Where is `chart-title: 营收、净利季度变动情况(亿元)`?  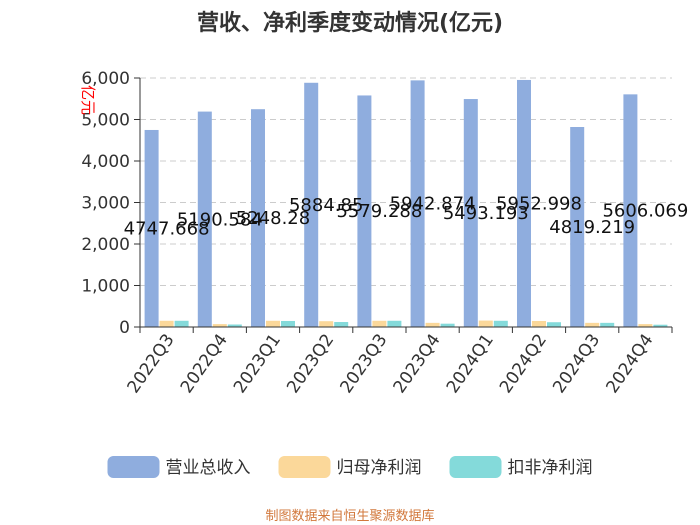 chart-title: 营收、净利季度变动情况(亿元) is located at coordinates (350, 23).